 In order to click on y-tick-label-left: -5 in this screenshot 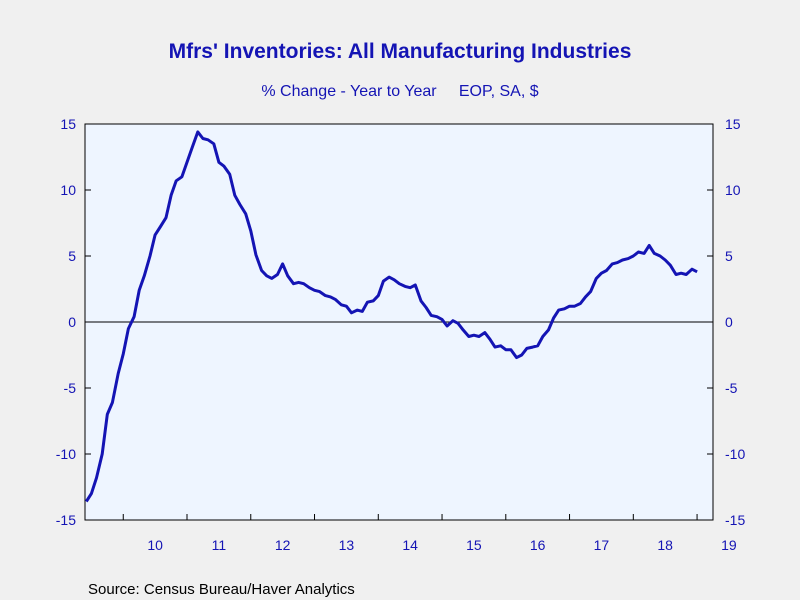, I will do `click(70, 388)`.